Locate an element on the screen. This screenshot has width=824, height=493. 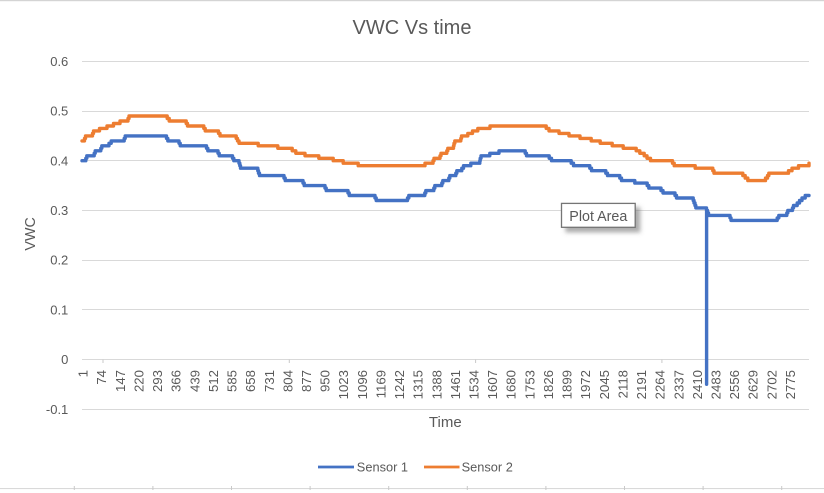
svg-text: 366 is located at coordinates (176, 381).